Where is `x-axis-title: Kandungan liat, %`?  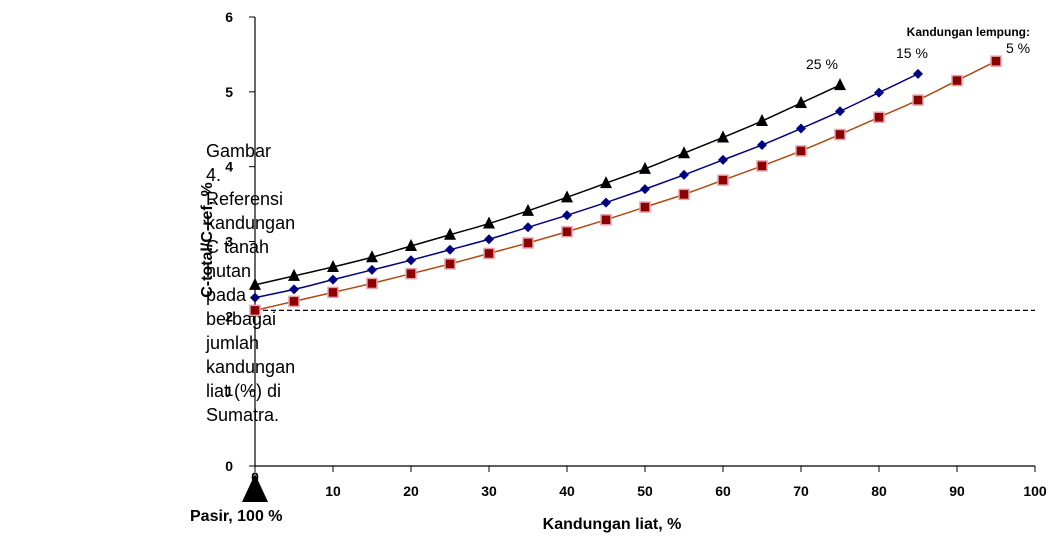
x-axis-title: Kandungan liat, % is located at coordinates (612, 524).